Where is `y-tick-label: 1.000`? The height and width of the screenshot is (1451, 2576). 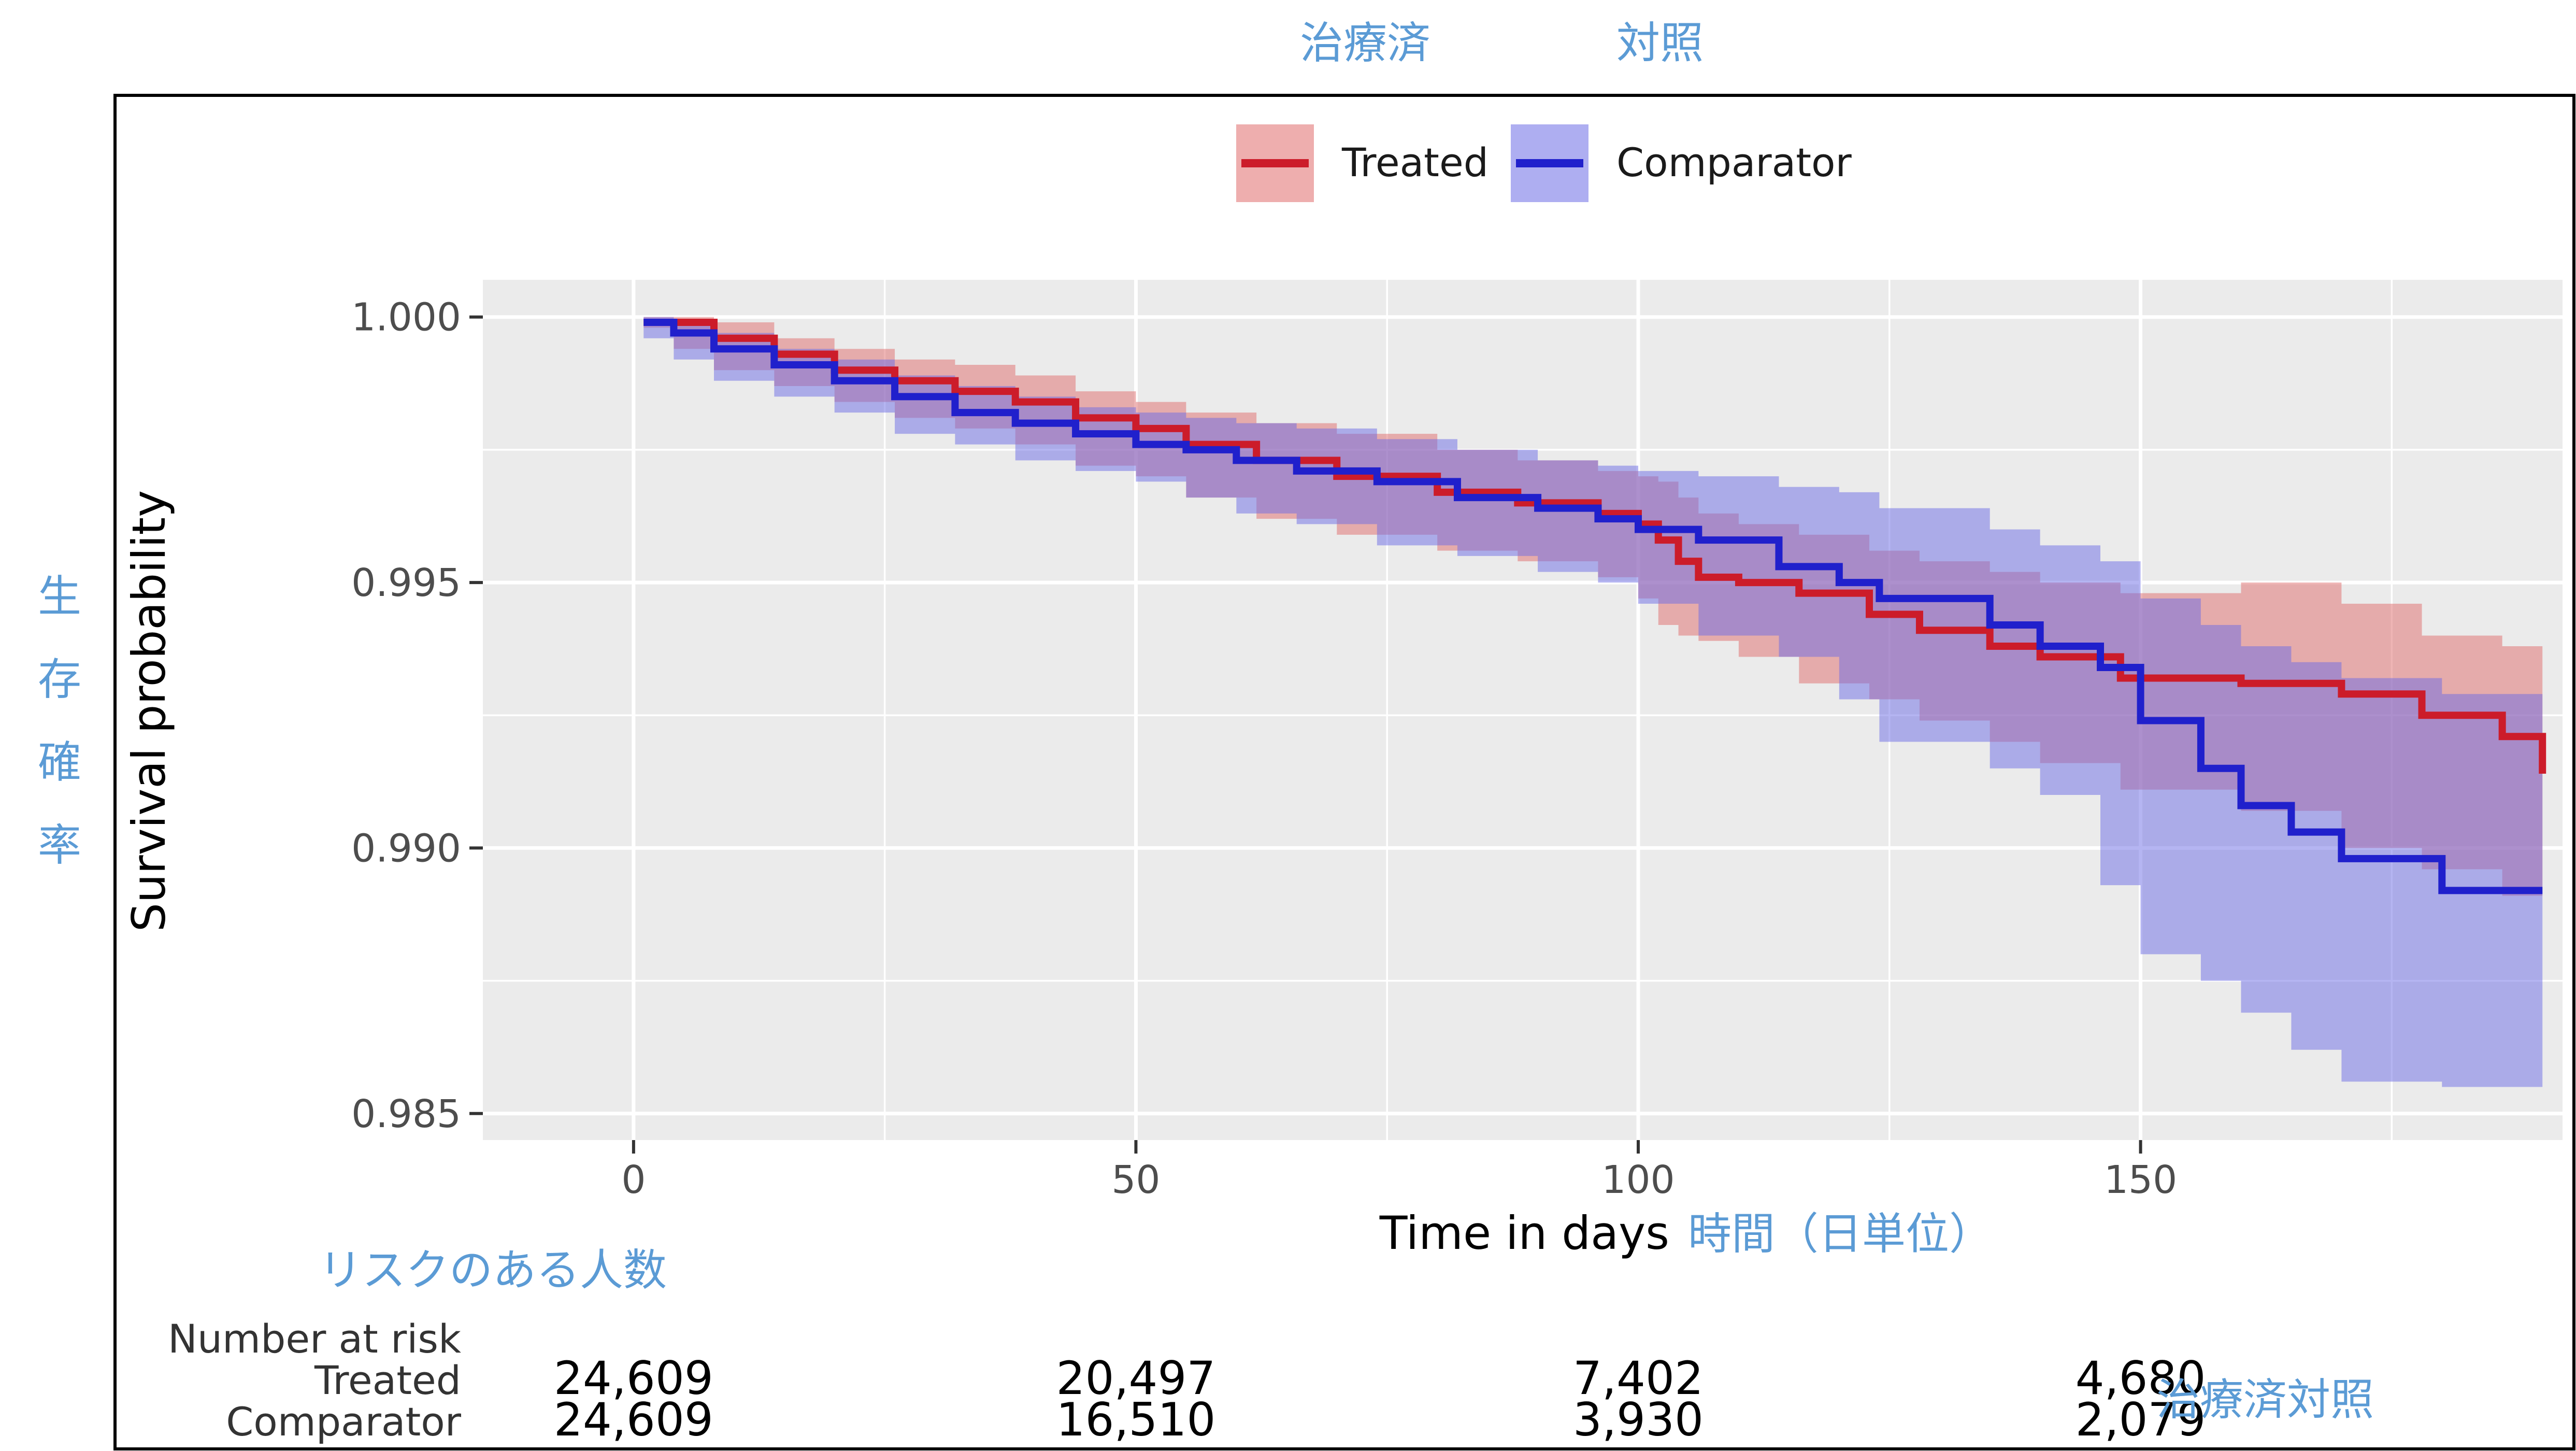
y-tick-label: 1.000 is located at coordinates (406, 317).